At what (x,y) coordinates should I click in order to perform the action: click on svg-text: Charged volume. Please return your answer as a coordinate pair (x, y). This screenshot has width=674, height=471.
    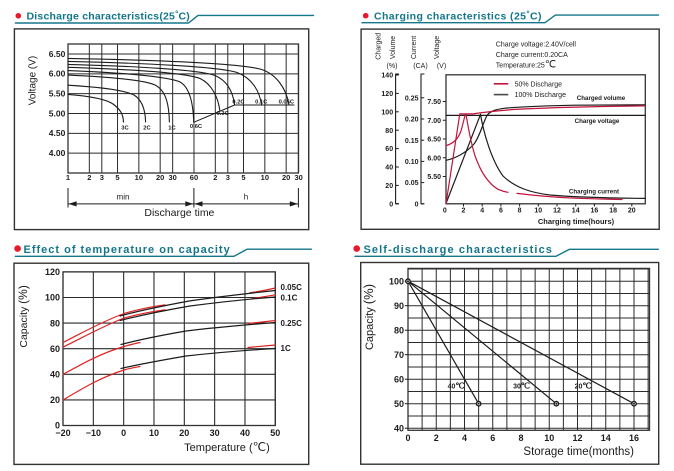
    Looking at the image, I should click on (601, 98).